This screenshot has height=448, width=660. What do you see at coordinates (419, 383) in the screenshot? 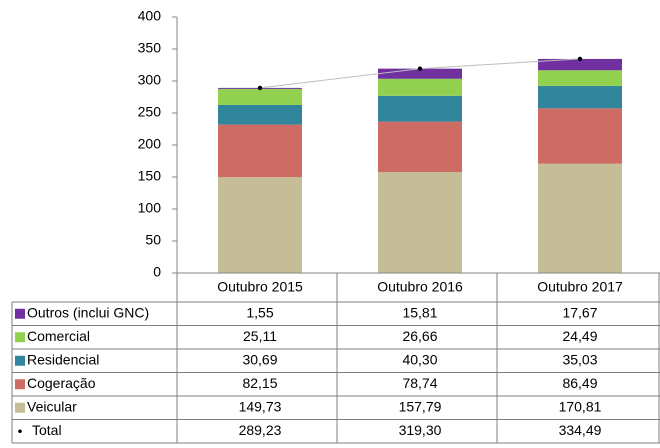
I see `data-label: 78,74` at bounding box center [419, 383].